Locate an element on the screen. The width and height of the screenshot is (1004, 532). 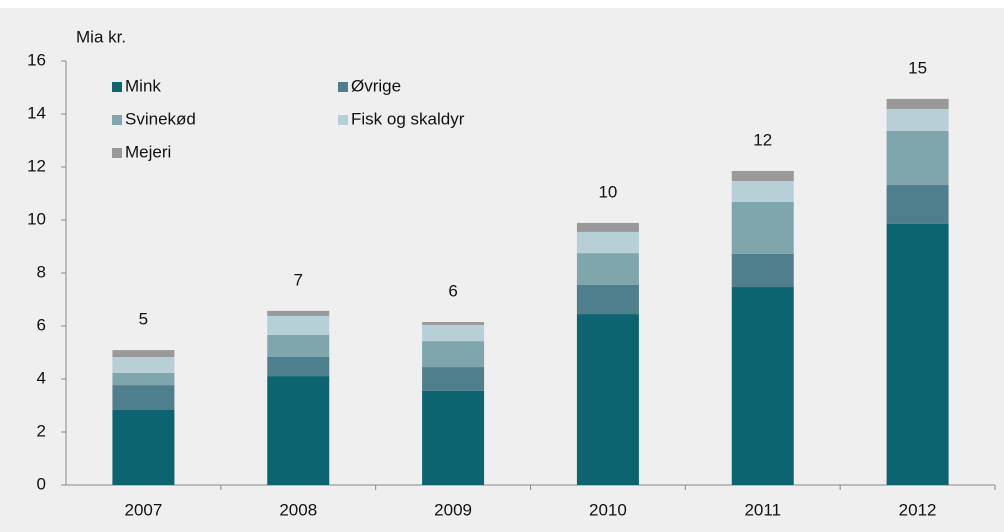
total-label: 10 is located at coordinates (607, 191).